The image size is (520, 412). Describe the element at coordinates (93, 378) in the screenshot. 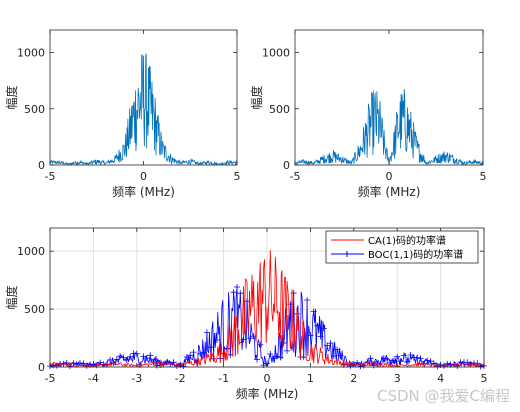

I see `x-tick-label: -4` at that location.